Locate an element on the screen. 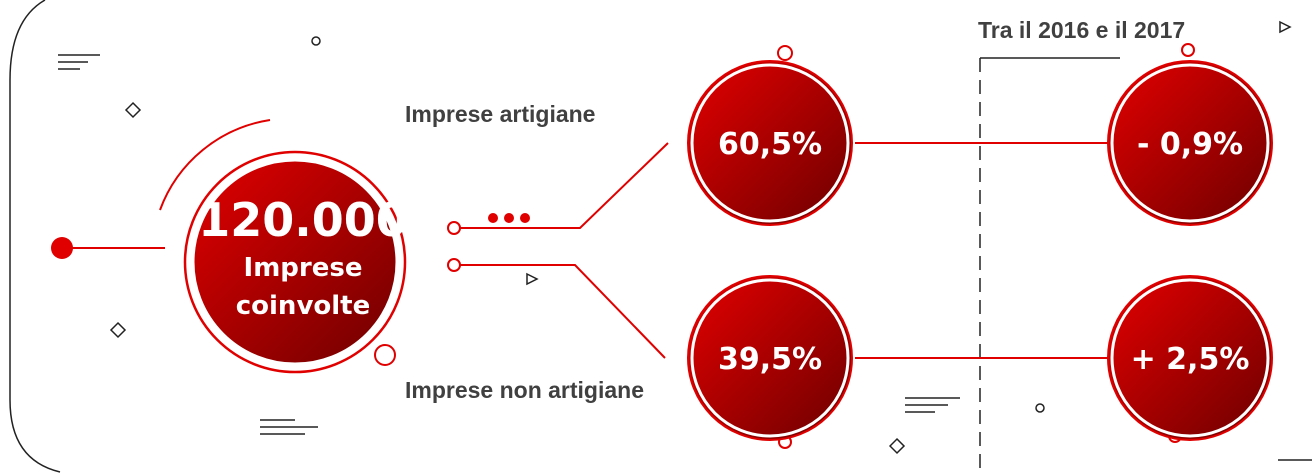  center-line: Imprese is located at coordinates (303, 268).